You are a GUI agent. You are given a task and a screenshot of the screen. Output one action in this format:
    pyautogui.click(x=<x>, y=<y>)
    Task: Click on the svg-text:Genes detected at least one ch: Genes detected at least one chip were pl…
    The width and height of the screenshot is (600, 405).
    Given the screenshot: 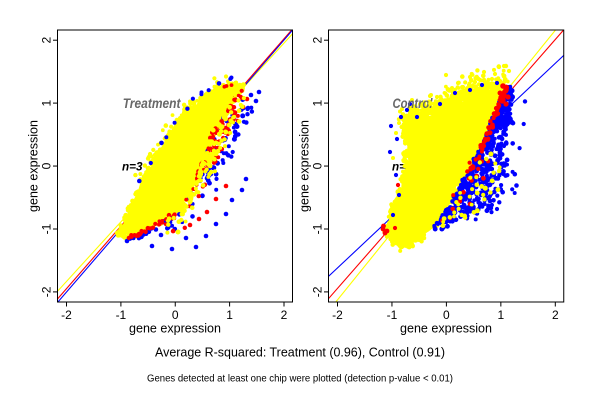 What is the action you would take?
    pyautogui.click(x=300, y=379)
    